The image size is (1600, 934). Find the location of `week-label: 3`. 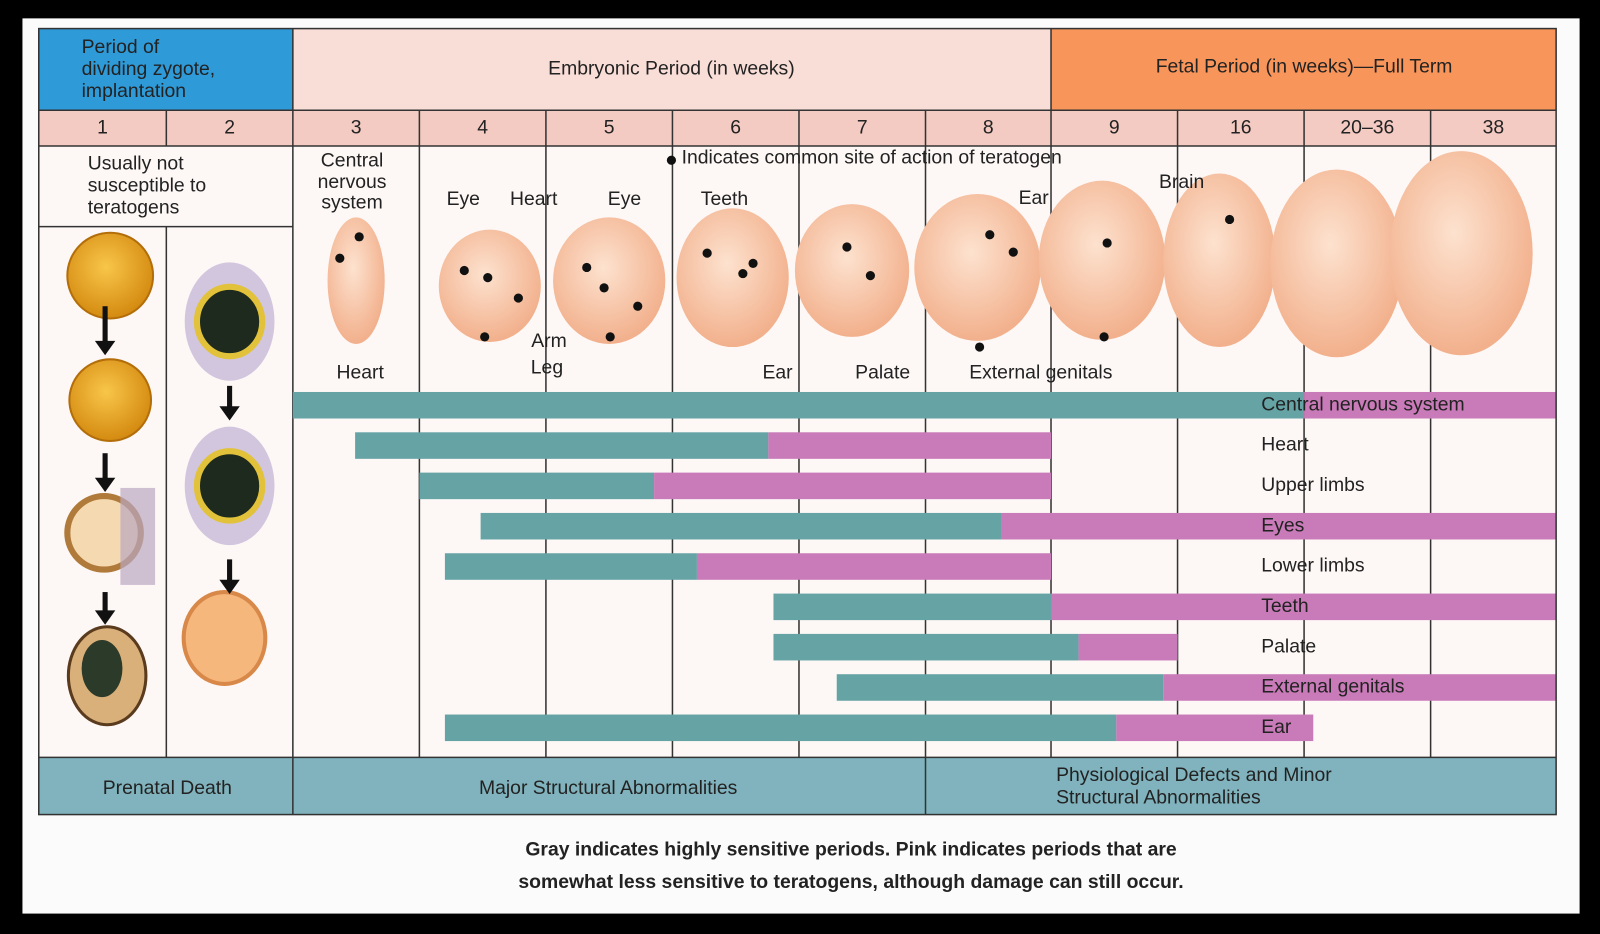

week-label: 3 is located at coordinates (356, 128).